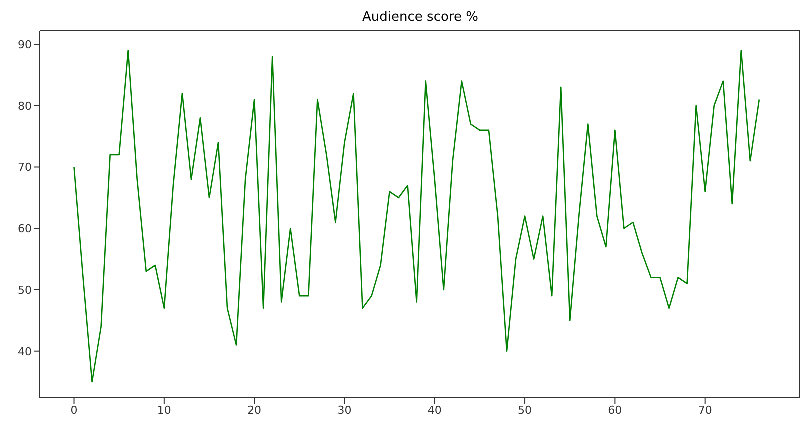 This screenshot has width=811, height=432. Describe the element at coordinates (25, 290) in the screenshot. I see `y-tick-label: 50` at that location.